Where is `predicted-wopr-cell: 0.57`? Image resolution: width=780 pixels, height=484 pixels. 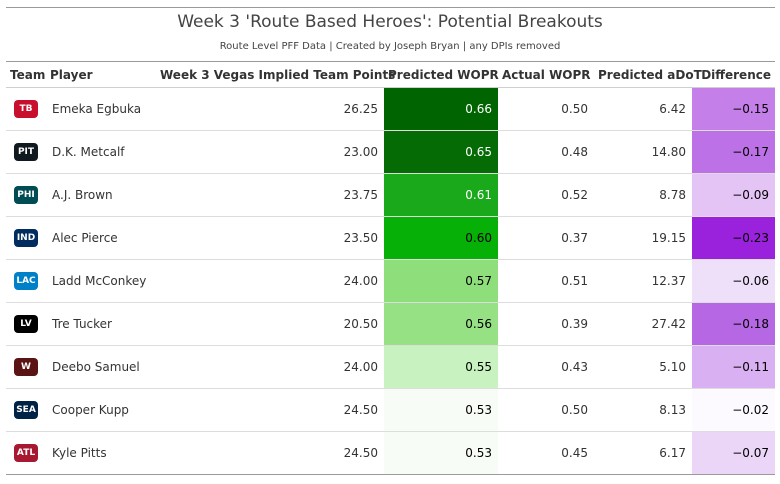 predicted-wopr-cell: 0.57 is located at coordinates (441, 281).